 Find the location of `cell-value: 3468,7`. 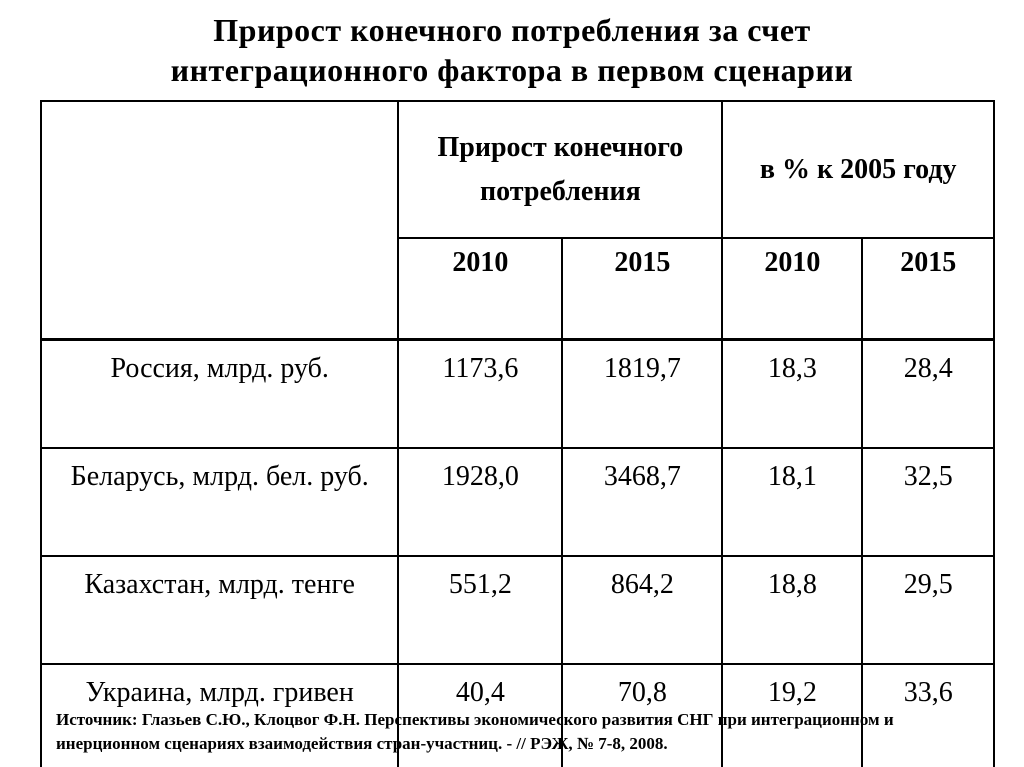

cell-value: 3468,7 is located at coordinates (642, 502).